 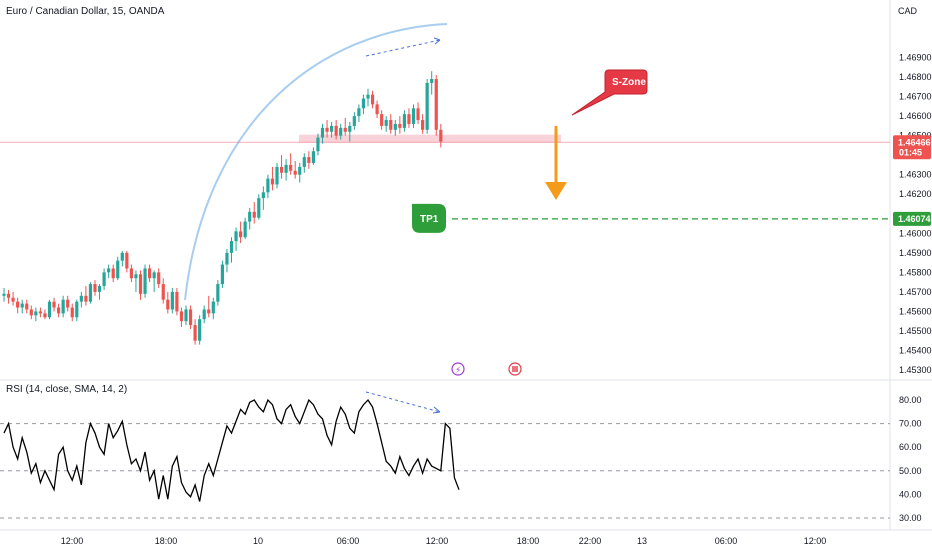 I want to click on rsi-tick-label: 80.00, so click(x=910, y=400).